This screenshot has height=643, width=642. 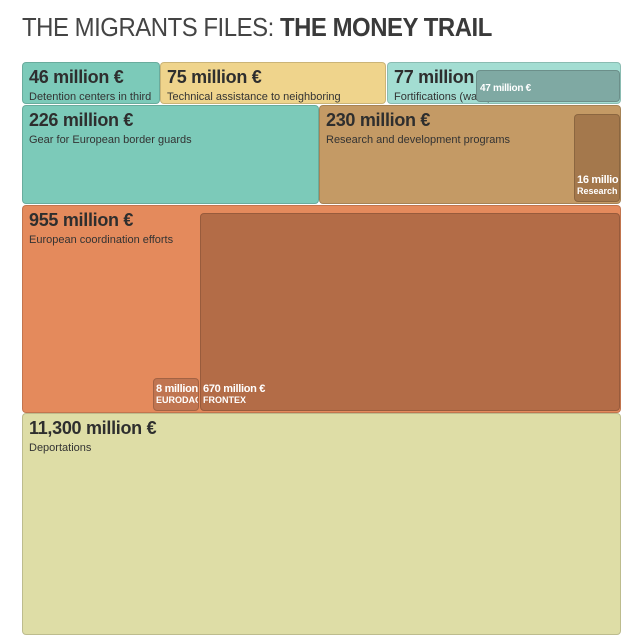 What do you see at coordinates (110, 140) in the screenshot?
I see `tile-label: Gear for European border guards` at bounding box center [110, 140].